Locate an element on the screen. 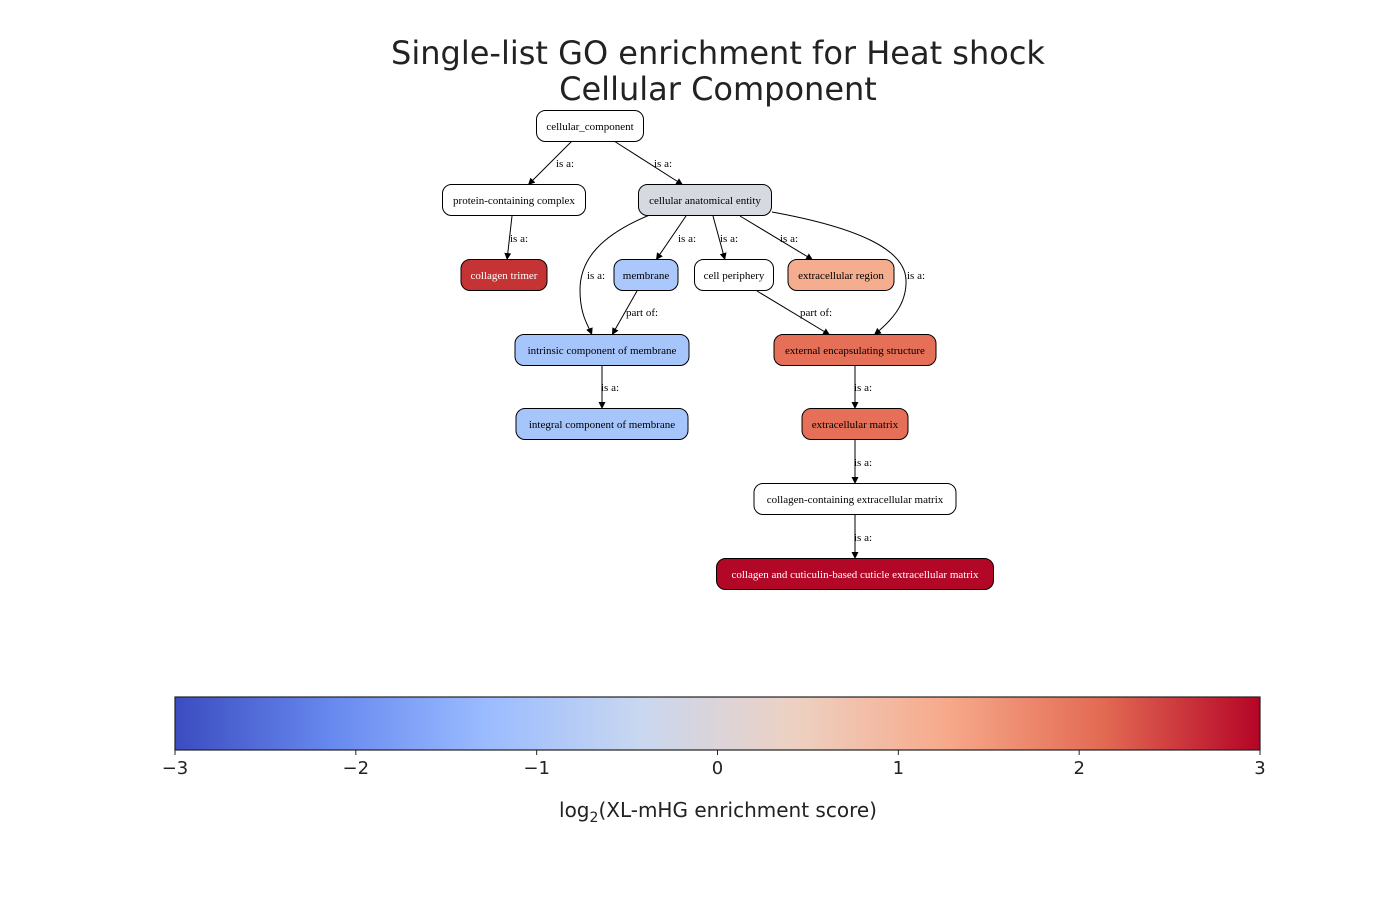  colorbar-tick: 2 is located at coordinates (1079, 764).